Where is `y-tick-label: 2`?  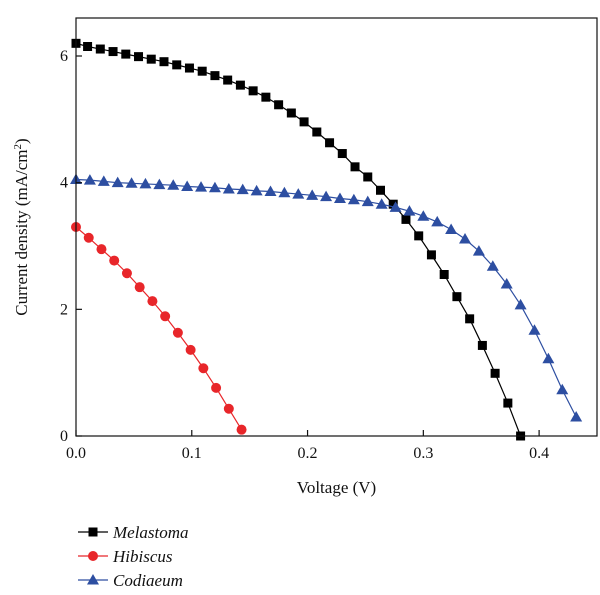
y-tick-label: 2 is located at coordinates (64, 309).